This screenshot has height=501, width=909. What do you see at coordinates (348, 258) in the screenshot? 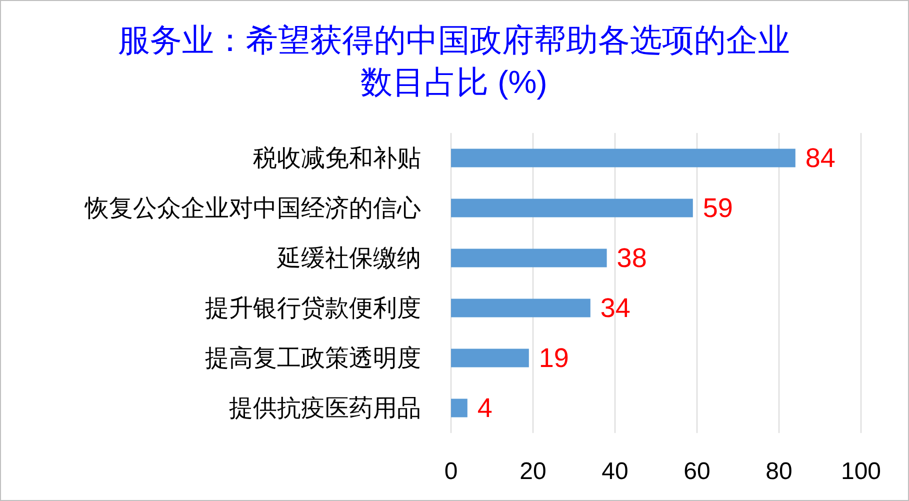
I see `y-tick-label: 延缓社保缴纳` at bounding box center [348, 258].